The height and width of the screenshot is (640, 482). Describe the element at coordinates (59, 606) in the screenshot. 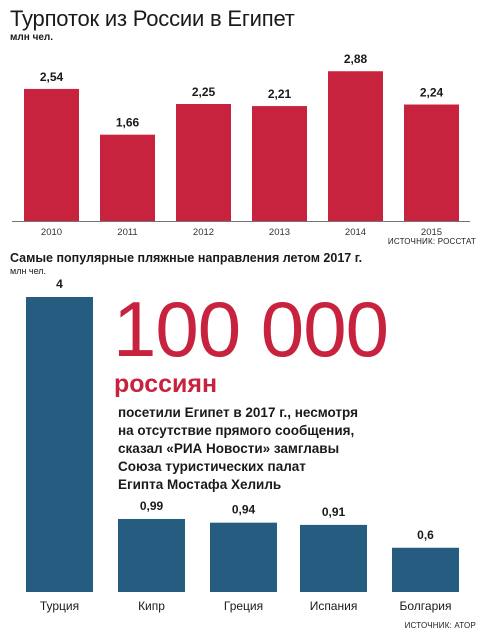

I see `chart2-tick-label: Турция` at that location.